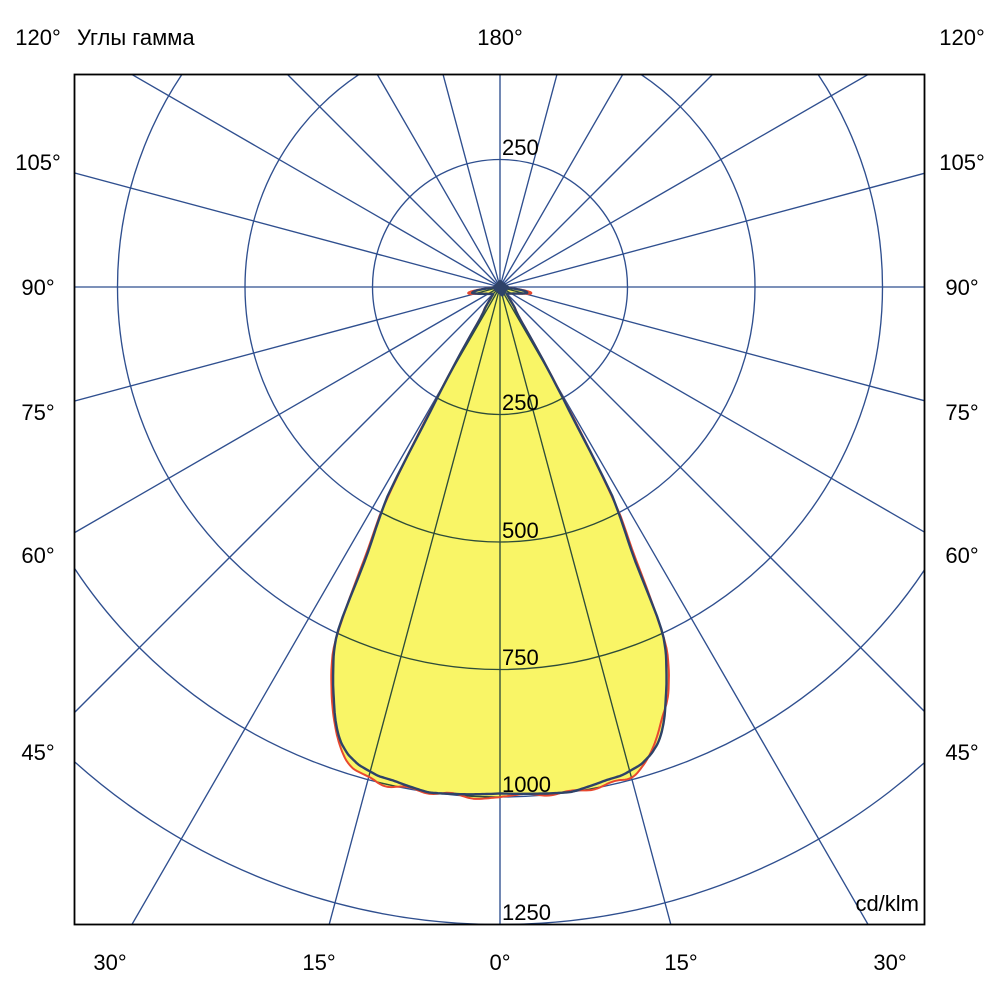  What do you see at coordinates (500, 37) in the screenshot?
I see `svg-text: 180°` at bounding box center [500, 37].